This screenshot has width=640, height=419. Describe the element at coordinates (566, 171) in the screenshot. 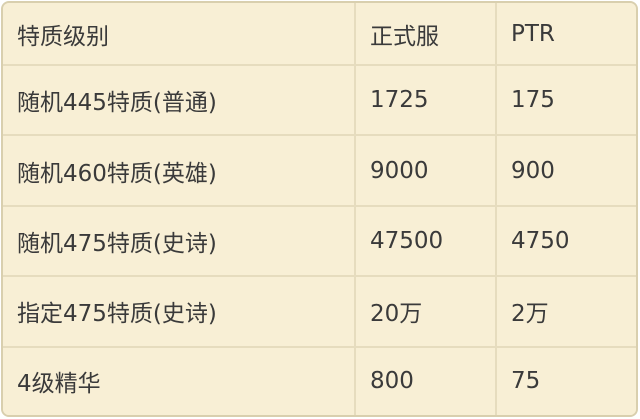

I see `ptr-value-cell: 900` at that location.